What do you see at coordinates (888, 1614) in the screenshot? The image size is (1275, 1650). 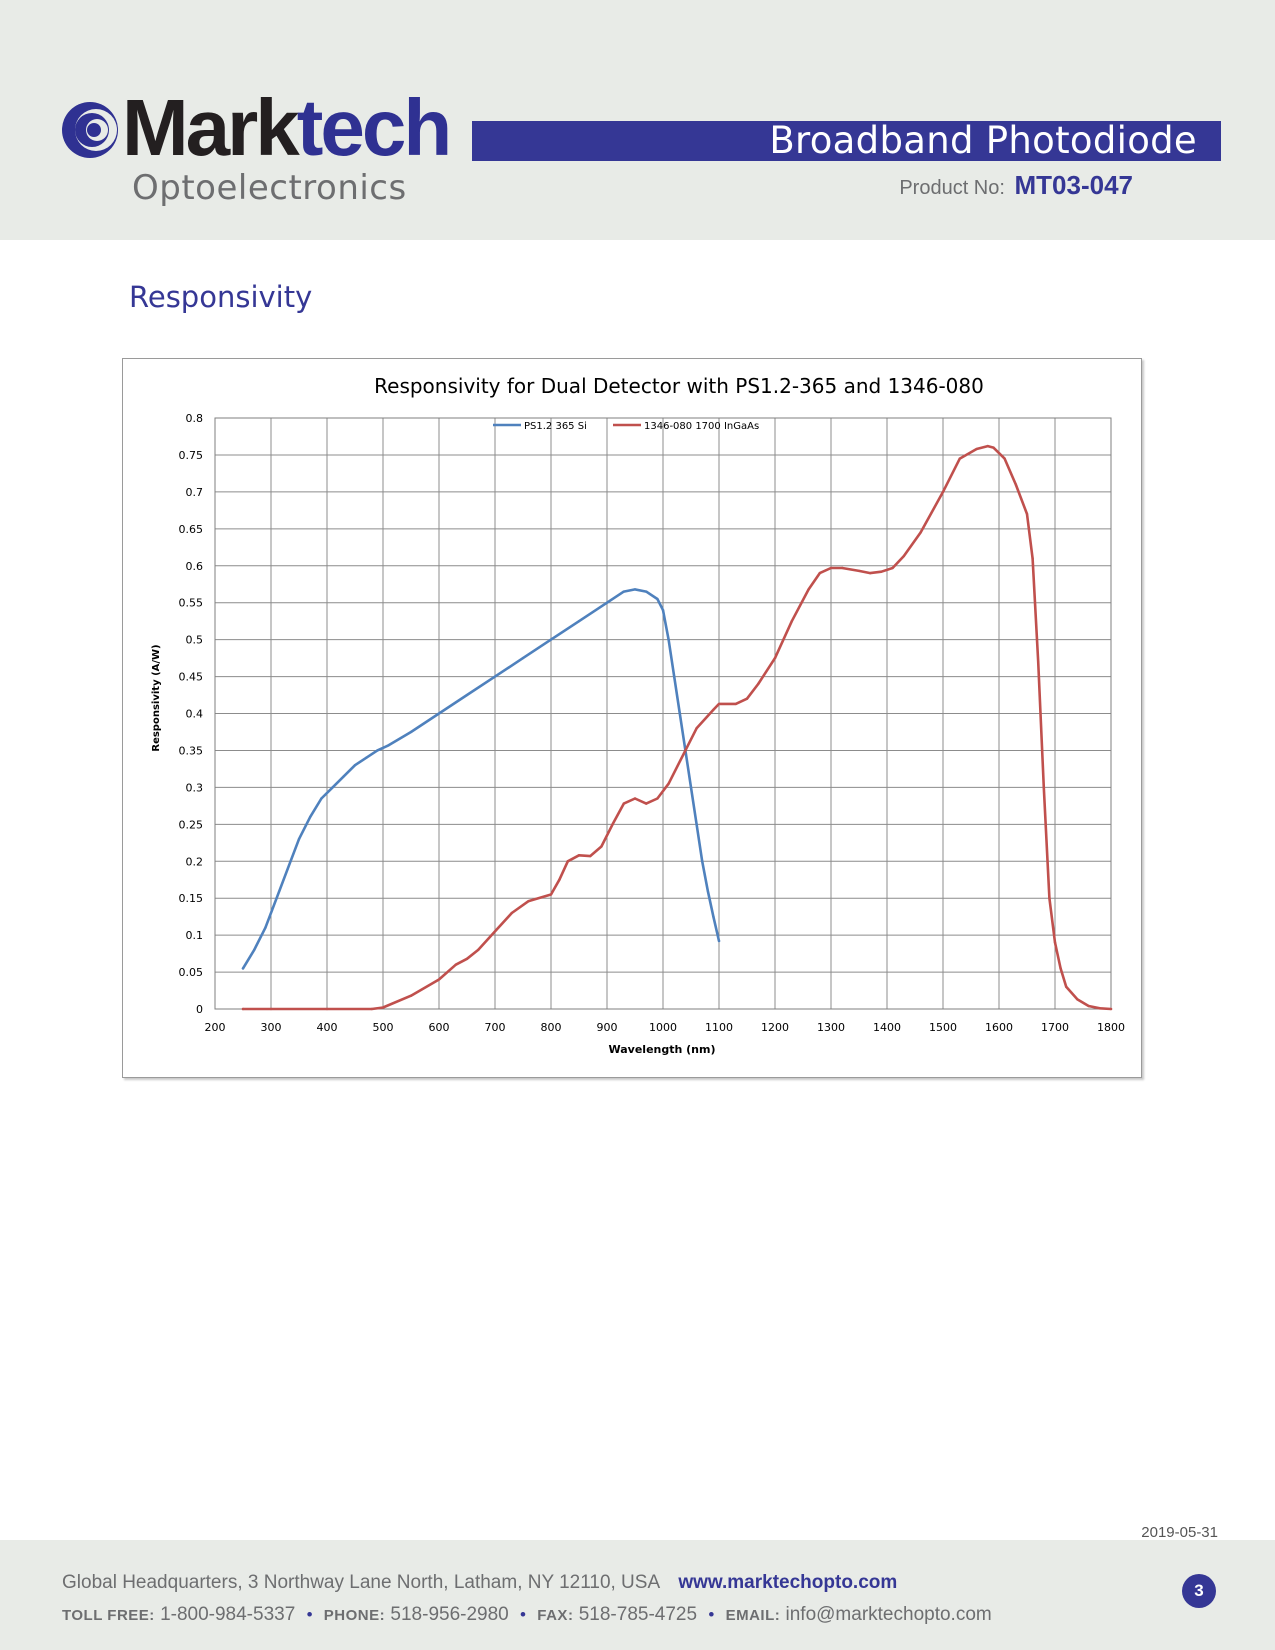 I see `email-address: info@marktechopto.com` at bounding box center [888, 1614].